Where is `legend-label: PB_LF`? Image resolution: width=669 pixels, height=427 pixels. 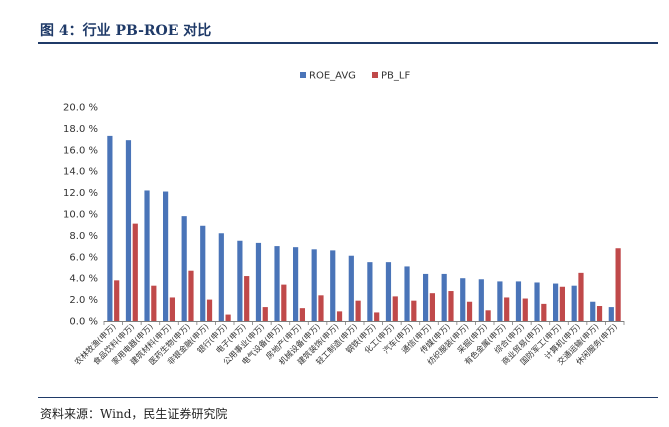 legend-label: PB_LF is located at coordinates (395, 76).